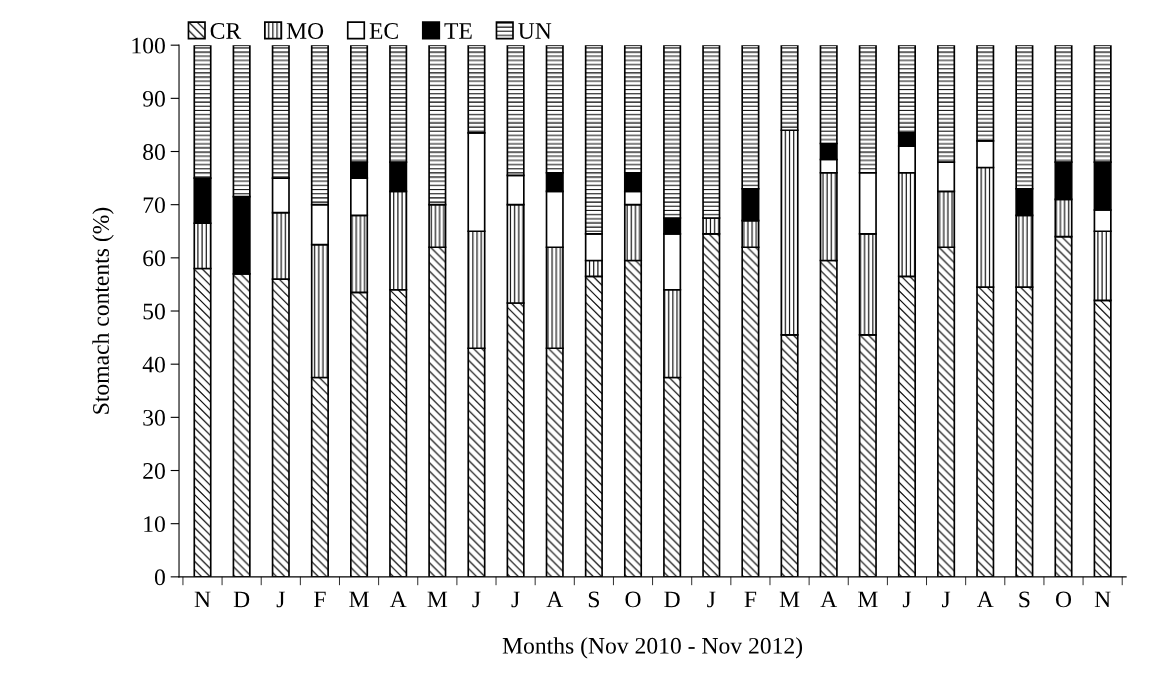 The image size is (1155, 695). Describe the element at coordinates (458, 31) in the screenshot. I see `legend-label: TE` at that location.